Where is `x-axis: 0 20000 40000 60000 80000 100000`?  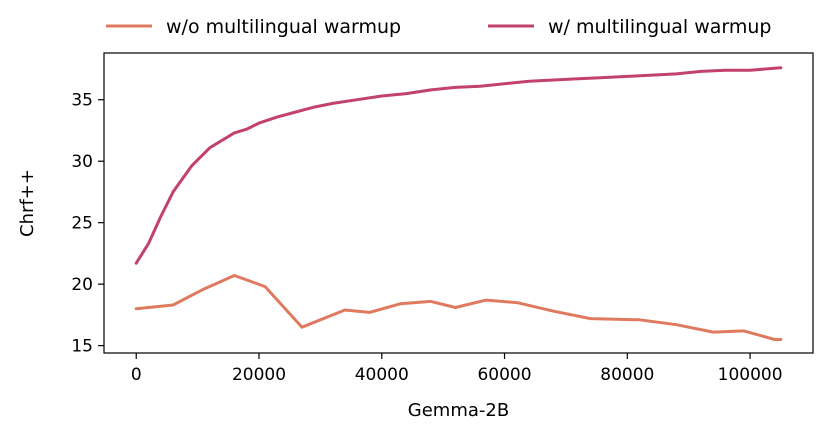 x-axis: 0 20000 40000 60000 80000 100000 is located at coordinates (457, 369).